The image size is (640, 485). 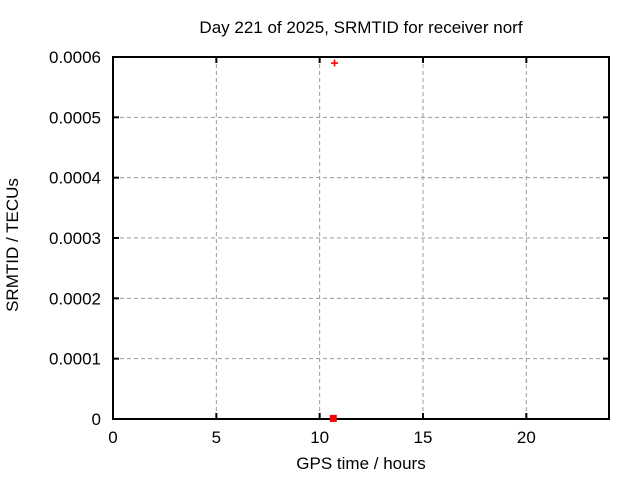 I want to click on x-axis-label: GPS time / hours, so click(x=360, y=463).